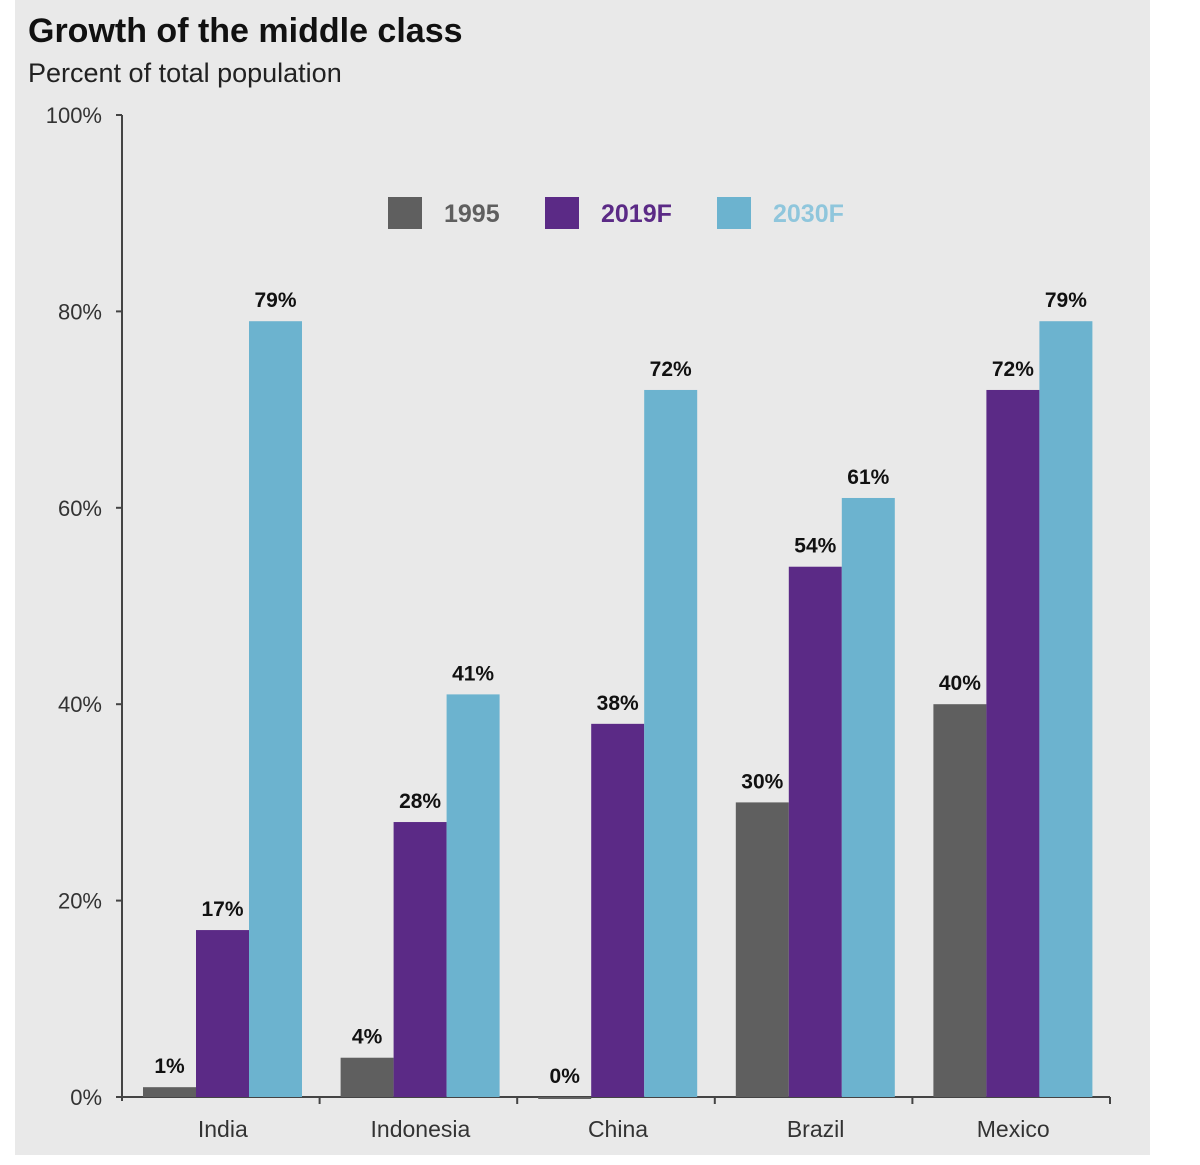  I want to click on data-label: 41%, so click(473, 673).